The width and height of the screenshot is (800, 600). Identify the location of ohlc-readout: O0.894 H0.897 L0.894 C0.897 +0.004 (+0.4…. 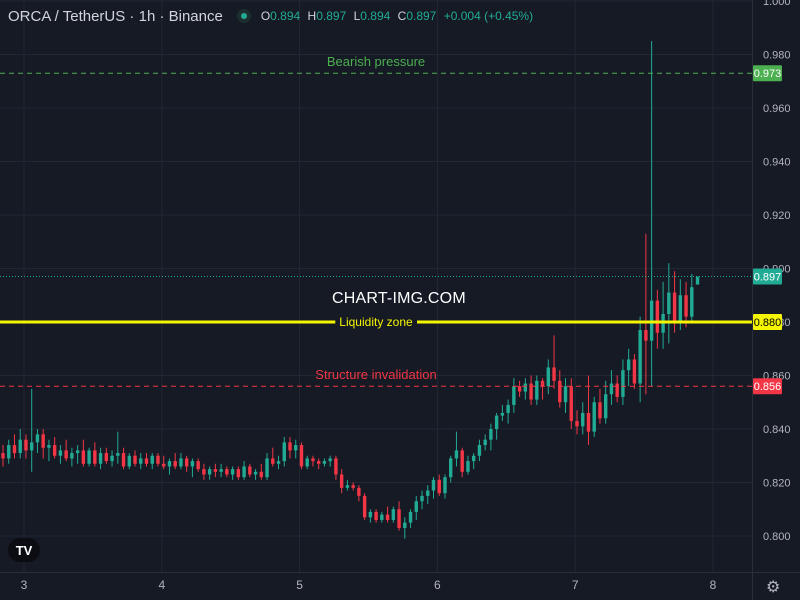
(397, 16).